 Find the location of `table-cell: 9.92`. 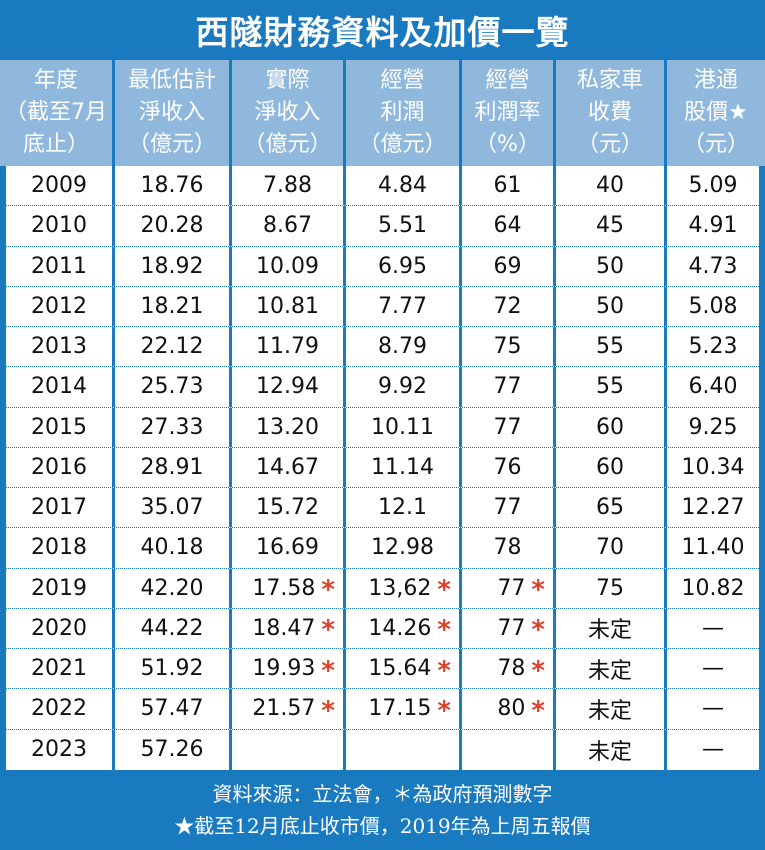

table-cell: 9.92 is located at coordinates (404, 387).